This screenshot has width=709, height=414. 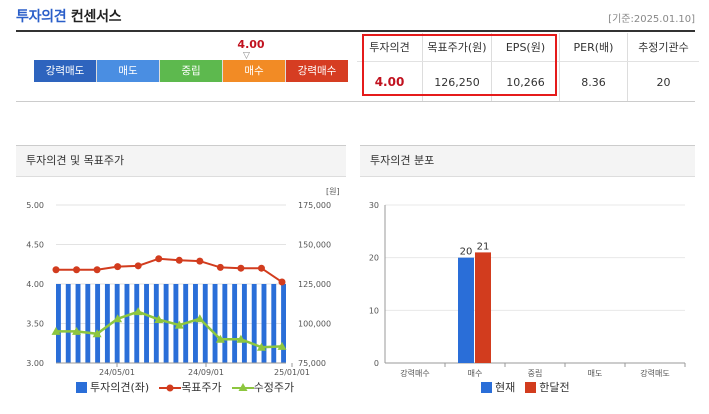 What do you see at coordinates (181, 161) in the screenshot?
I see `left-panel-title: 투자의견 및 목표주가` at bounding box center [181, 161].